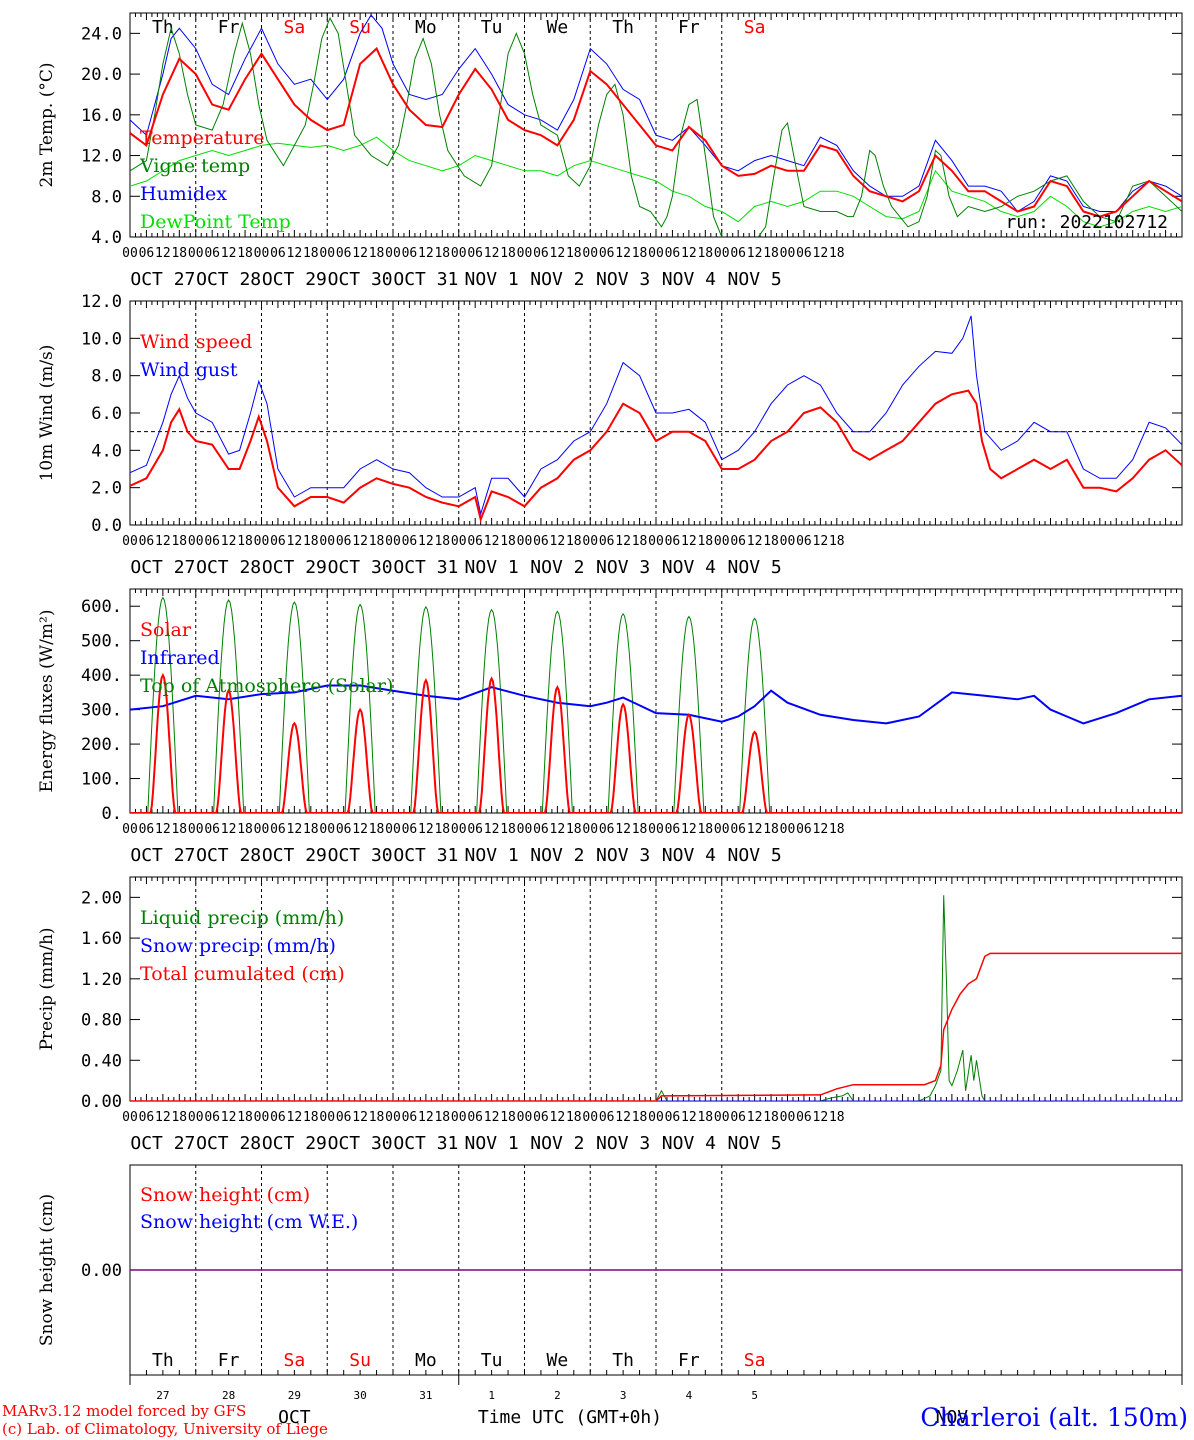 This screenshot has width=1194, height=1440. Describe the element at coordinates (101, 898) in the screenshot. I see `y-tick-label: 2.00` at that location.